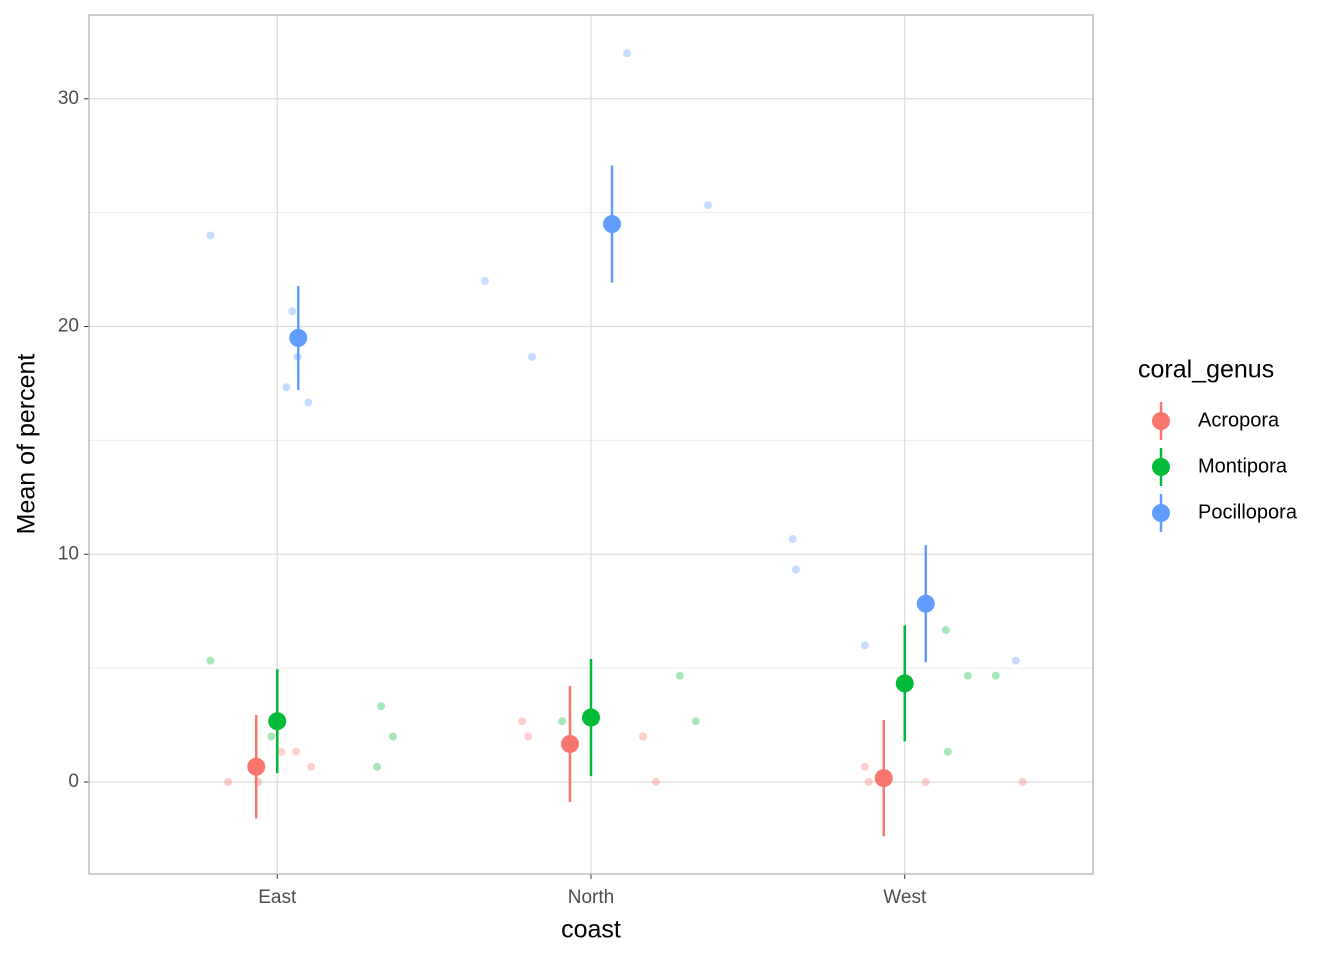 The height and width of the screenshot is (960, 1344). I want to click on x-axis-title: coast, so click(591, 930).